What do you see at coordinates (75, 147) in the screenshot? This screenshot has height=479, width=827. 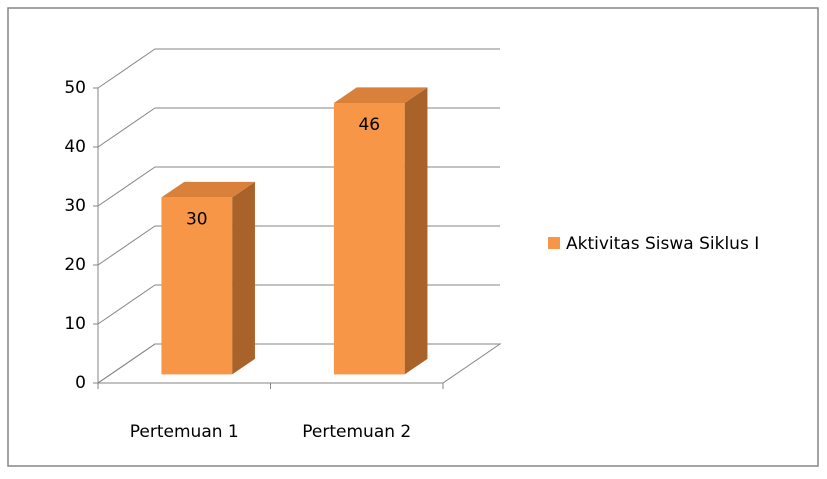 I see `y-tick-label: 40` at bounding box center [75, 147].